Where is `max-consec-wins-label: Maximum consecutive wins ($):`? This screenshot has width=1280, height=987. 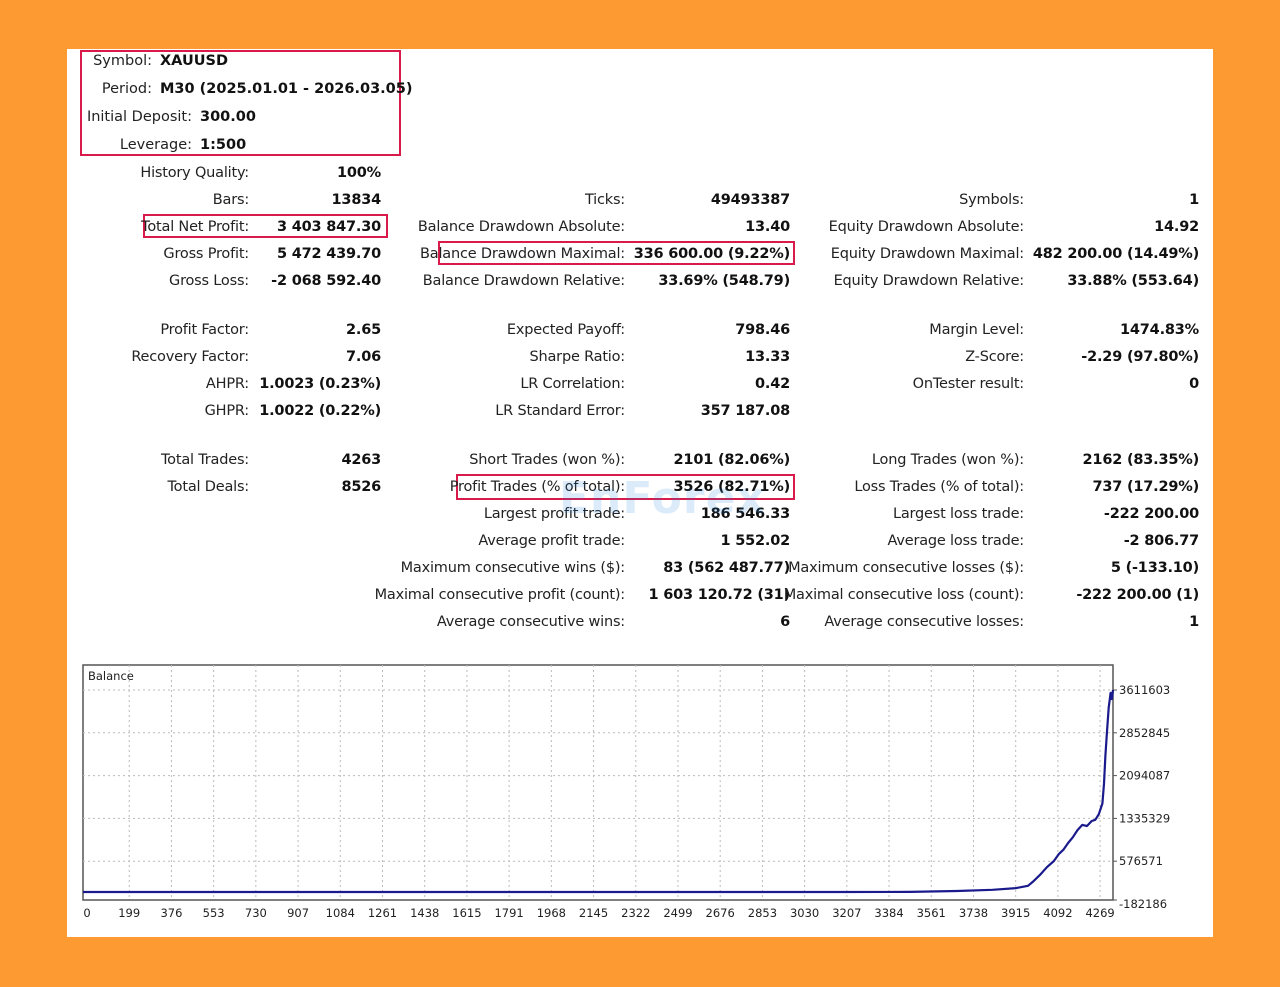
max-consec-wins-label: Maximum consecutive wins ($): is located at coordinates (513, 568).